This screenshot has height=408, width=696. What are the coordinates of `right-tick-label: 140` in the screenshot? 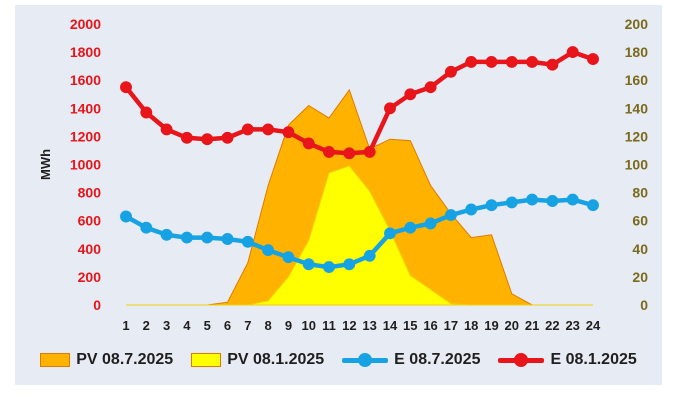 It's located at (637, 108).